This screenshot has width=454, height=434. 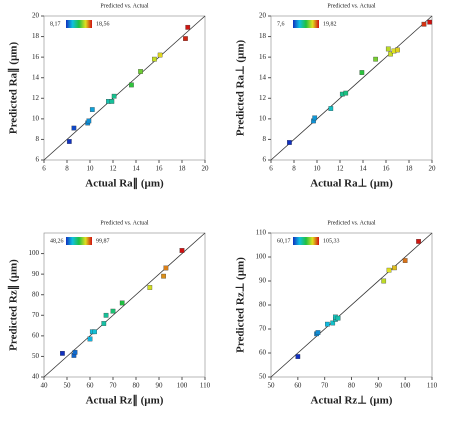 I want to click on y-tick-label: 10, so click(x=263, y=118).